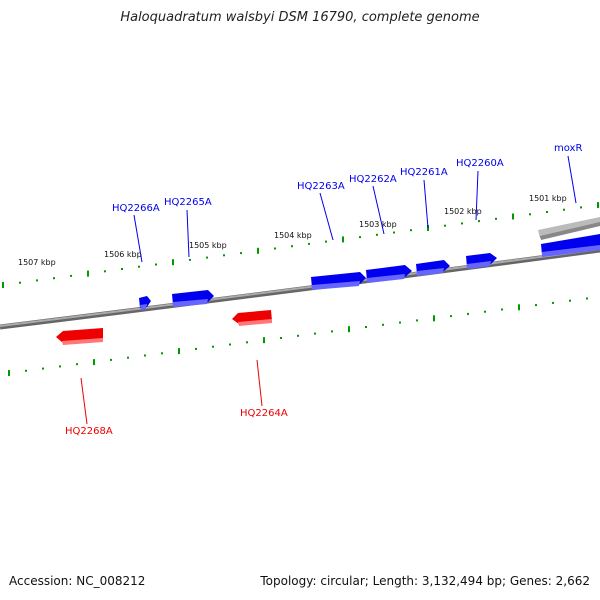 The height and width of the screenshot is (600, 600). I want to click on gene-label: HQ2268A, so click(89, 431).